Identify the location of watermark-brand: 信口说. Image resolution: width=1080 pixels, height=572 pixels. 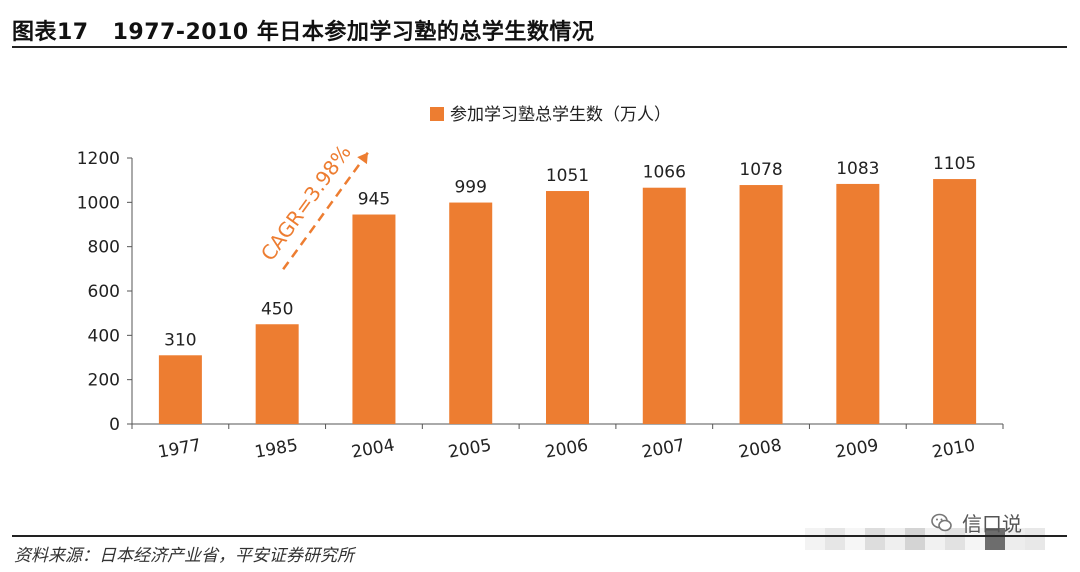
(976, 522).